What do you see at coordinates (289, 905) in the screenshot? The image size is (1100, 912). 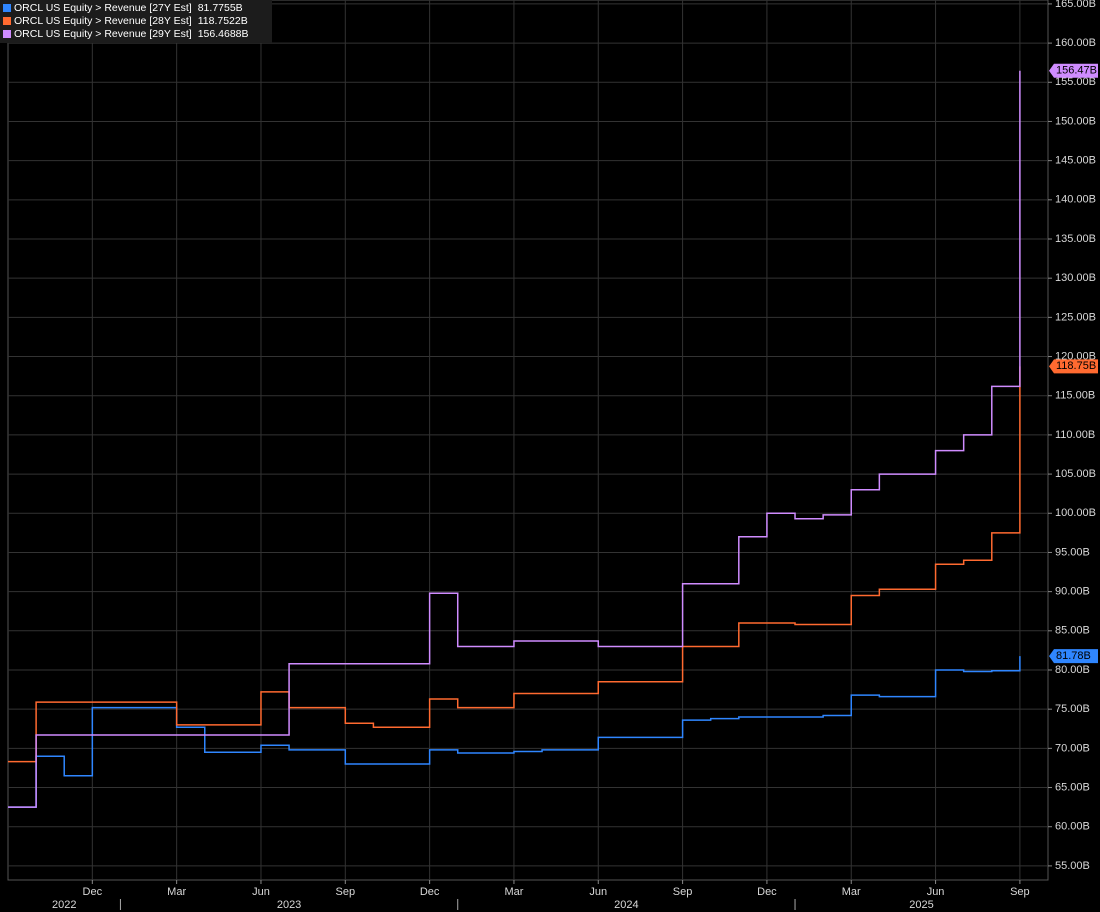 I see `year-label: 2023` at bounding box center [289, 905].